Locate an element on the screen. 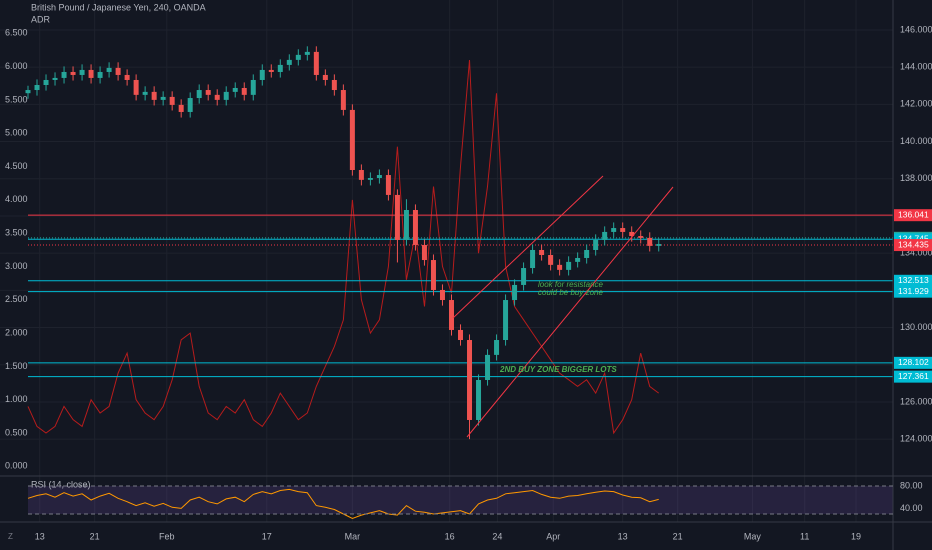 Image resolution: width=932 pixels, height=550 pixels. y2-tick-label: 138.000 is located at coordinates (916, 178).